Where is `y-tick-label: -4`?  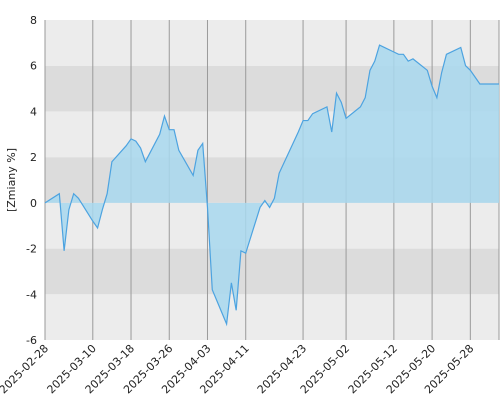 y-tick-label: -4 is located at coordinates (31, 294).